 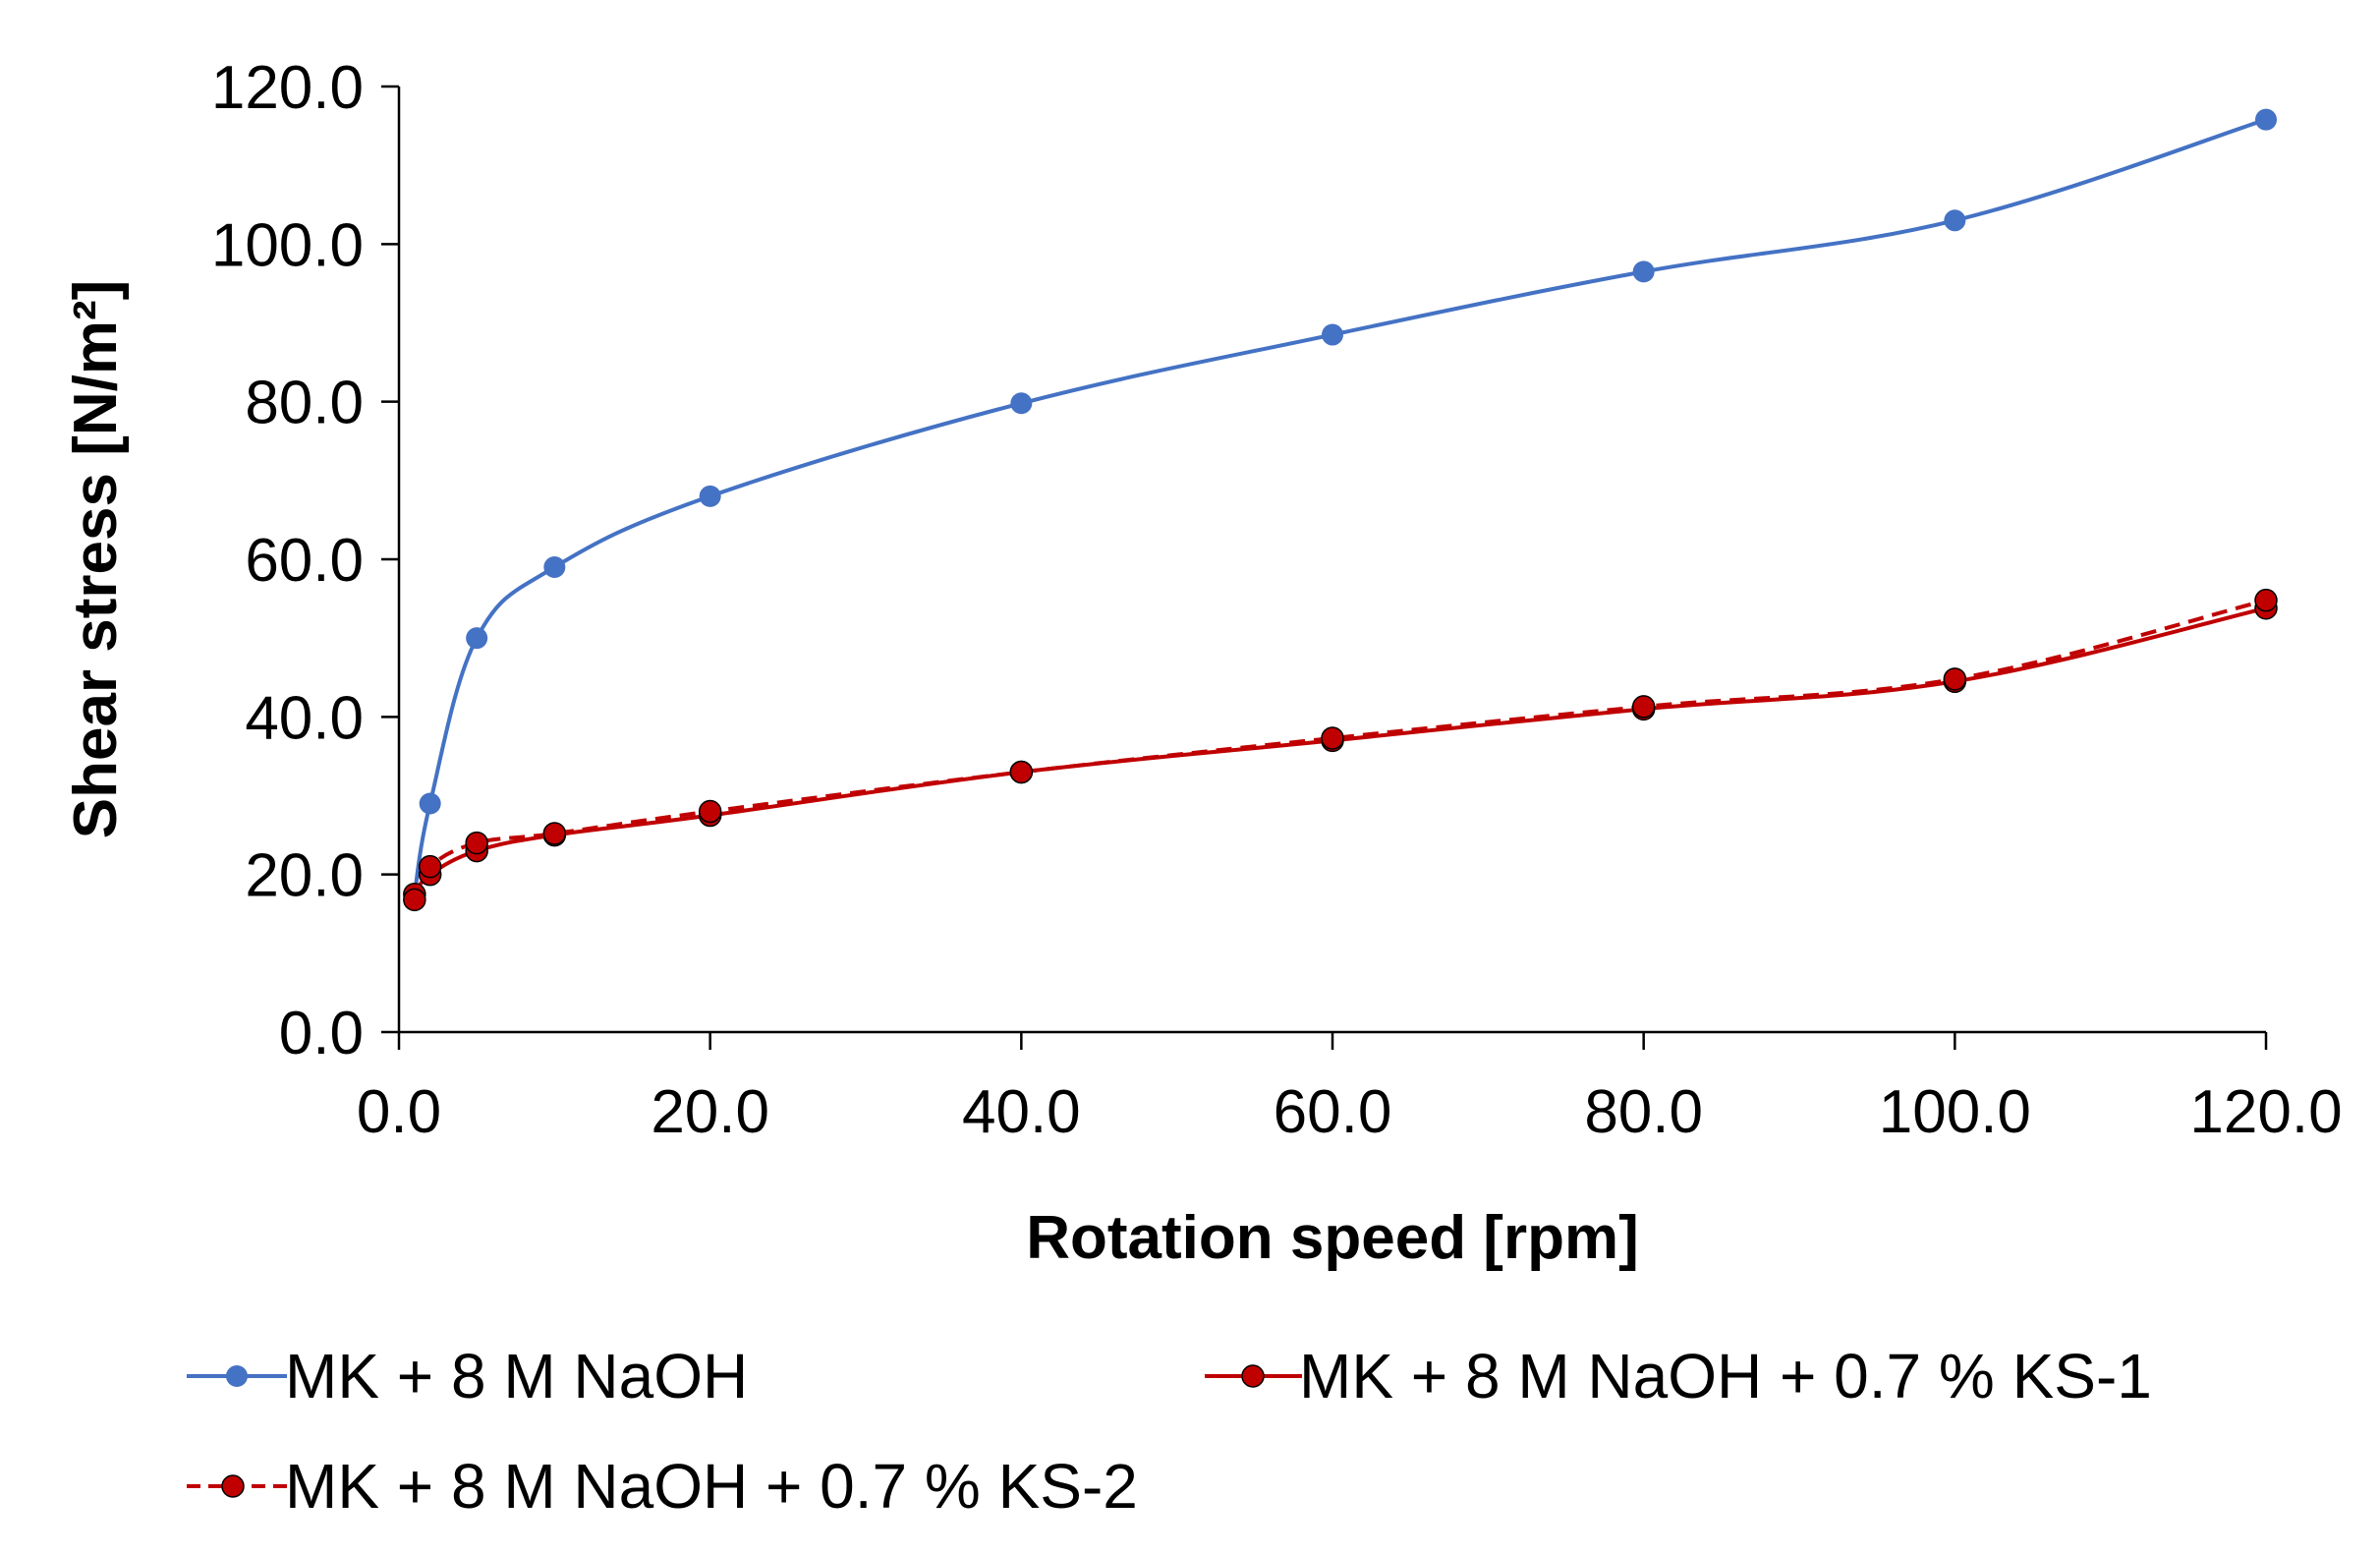 What do you see at coordinates (399, 1112) in the screenshot?
I see `x-tick-label: 0.0` at bounding box center [399, 1112].